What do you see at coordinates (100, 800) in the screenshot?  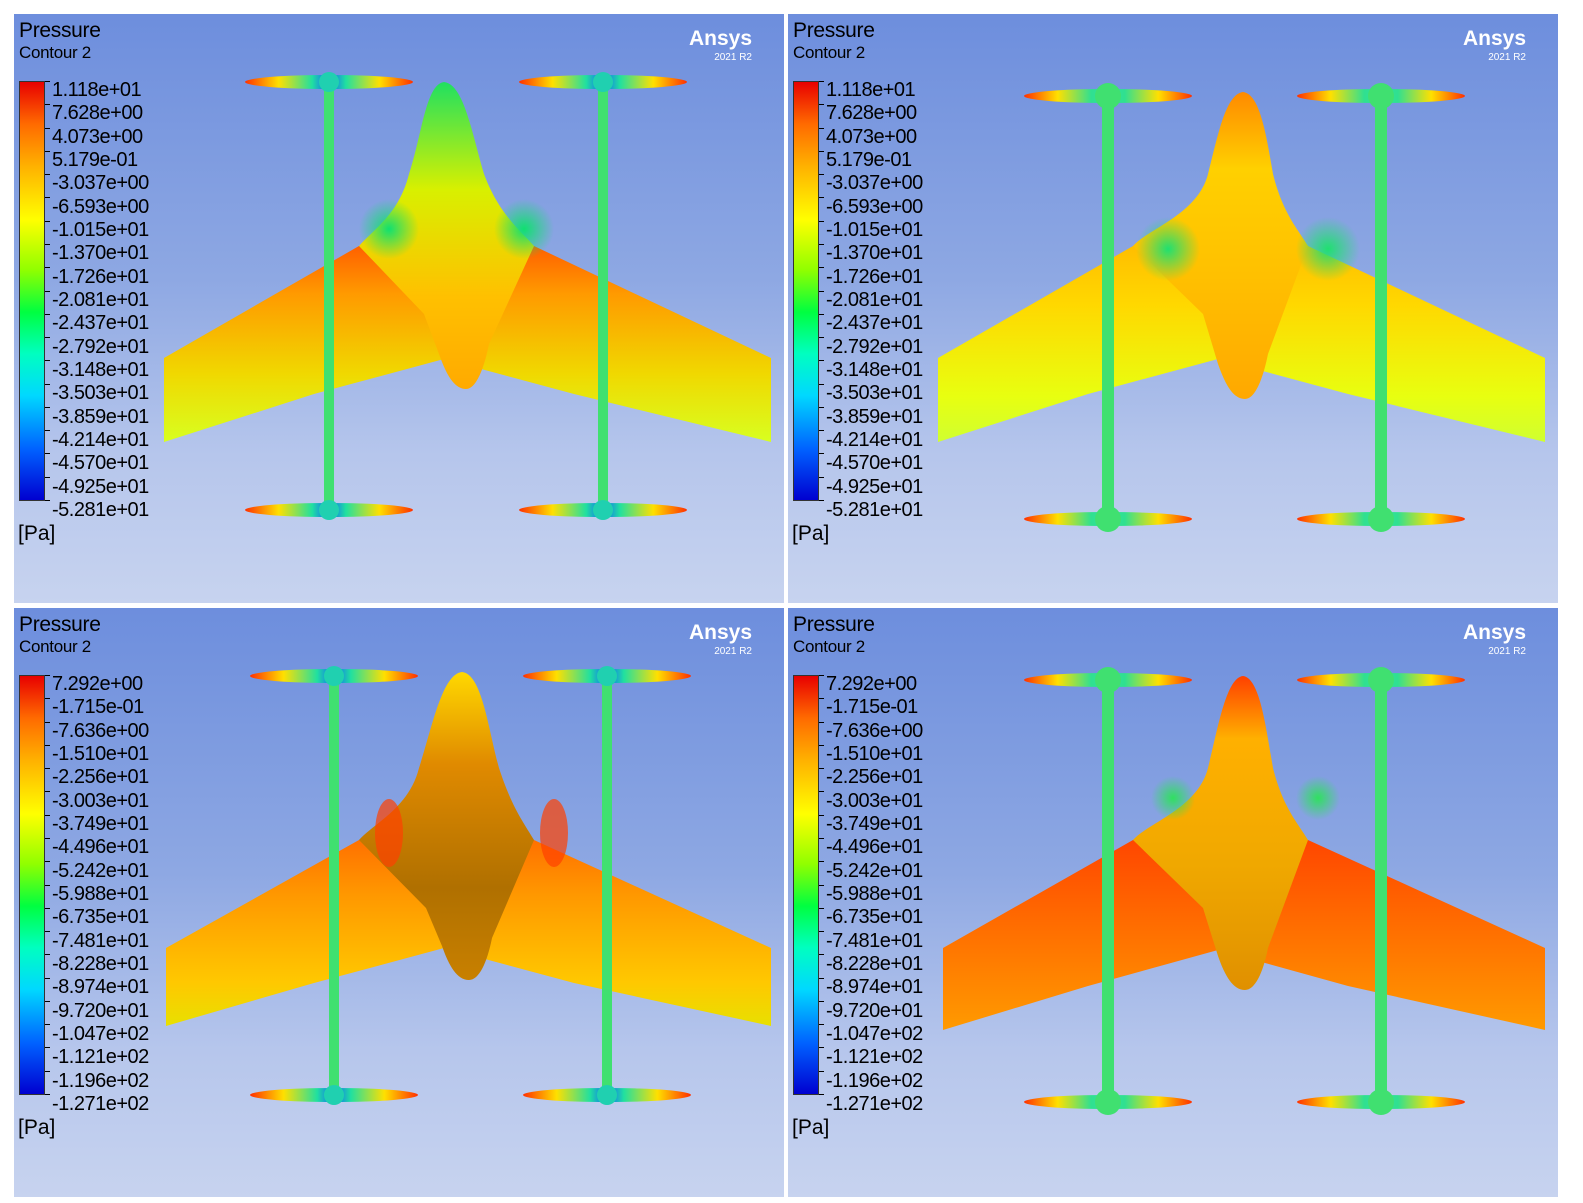 I see `legend-label: -3.003e+01` at bounding box center [100, 800].